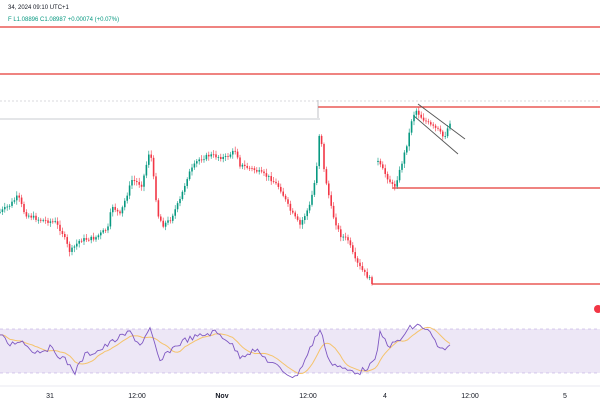 The width and height of the screenshot is (600, 420). What do you see at coordinates (221, 396) in the screenshot?
I see `time-axis-label: Nov` at bounding box center [221, 396].